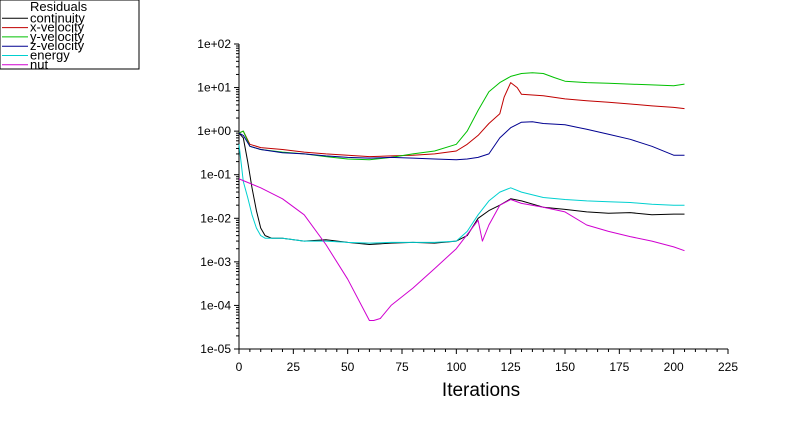 This screenshot has width=803, height=427. I want to click on legend-title: Residuals, so click(59, 7).